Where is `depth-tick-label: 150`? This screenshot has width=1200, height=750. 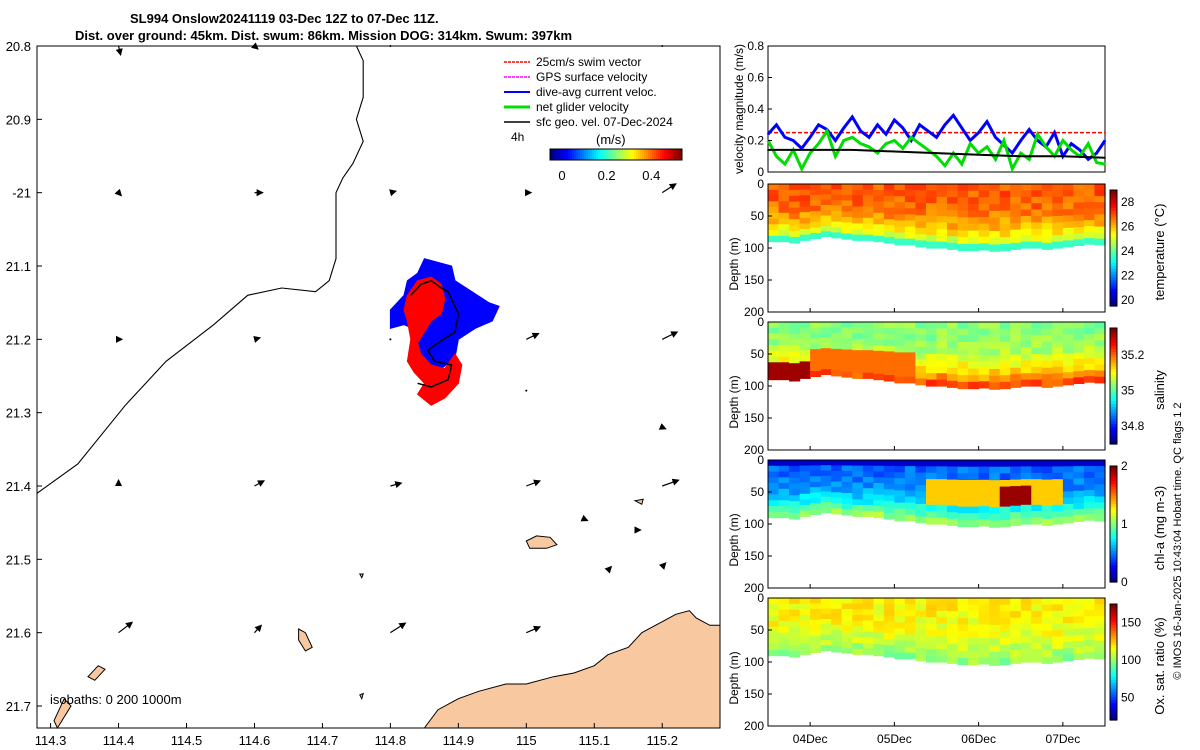 depth-tick-label: 150 is located at coordinates (754, 694).